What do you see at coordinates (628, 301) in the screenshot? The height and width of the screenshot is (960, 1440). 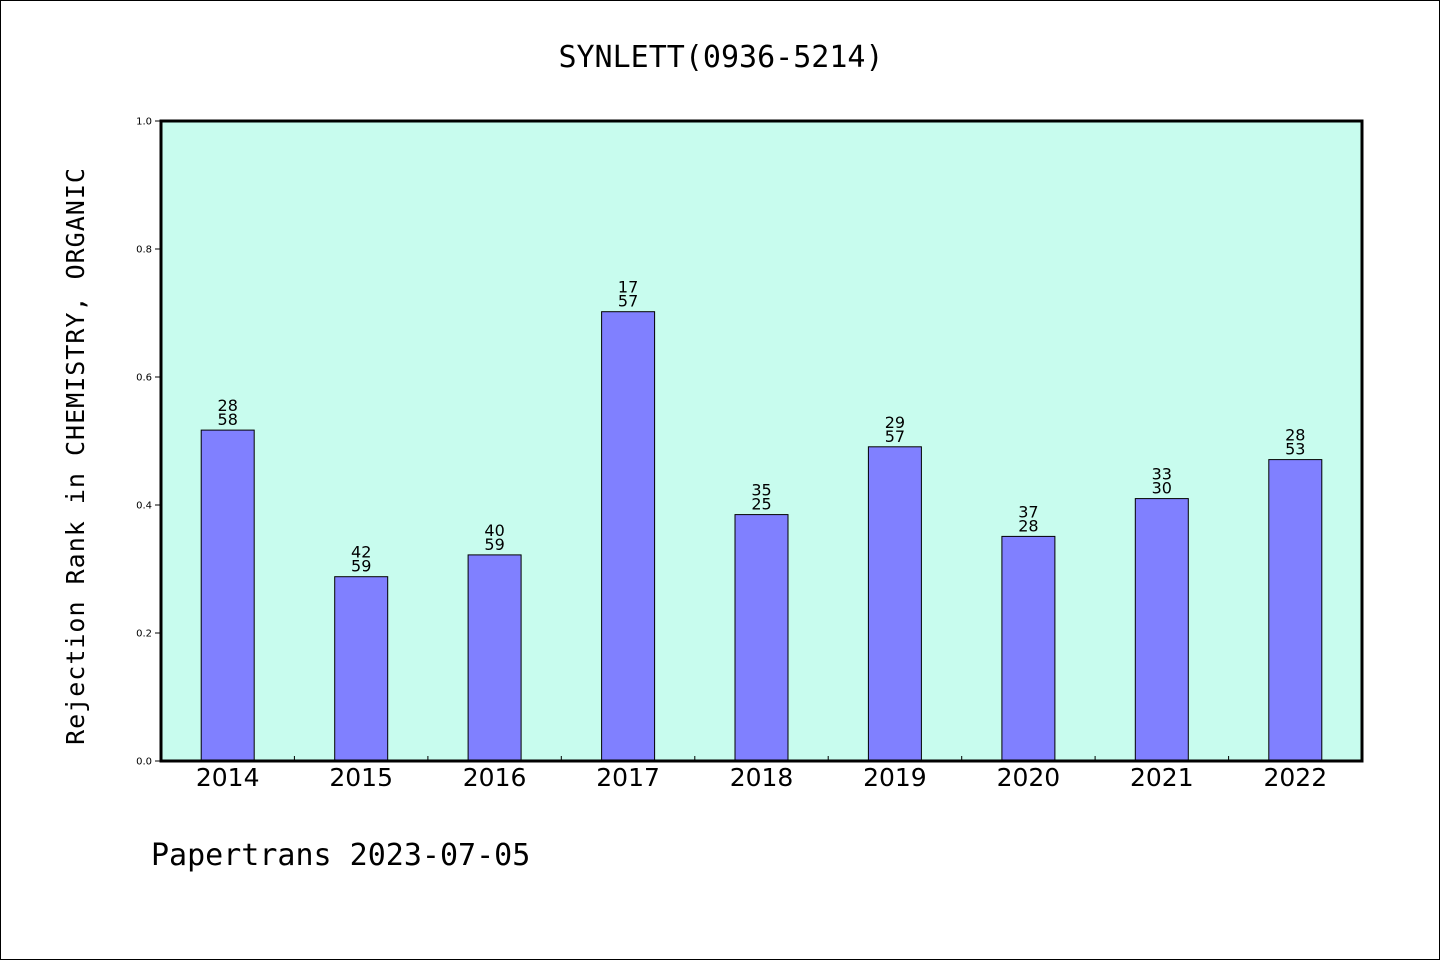 I see `data-label-bottom-2017: 57` at bounding box center [628, 301].